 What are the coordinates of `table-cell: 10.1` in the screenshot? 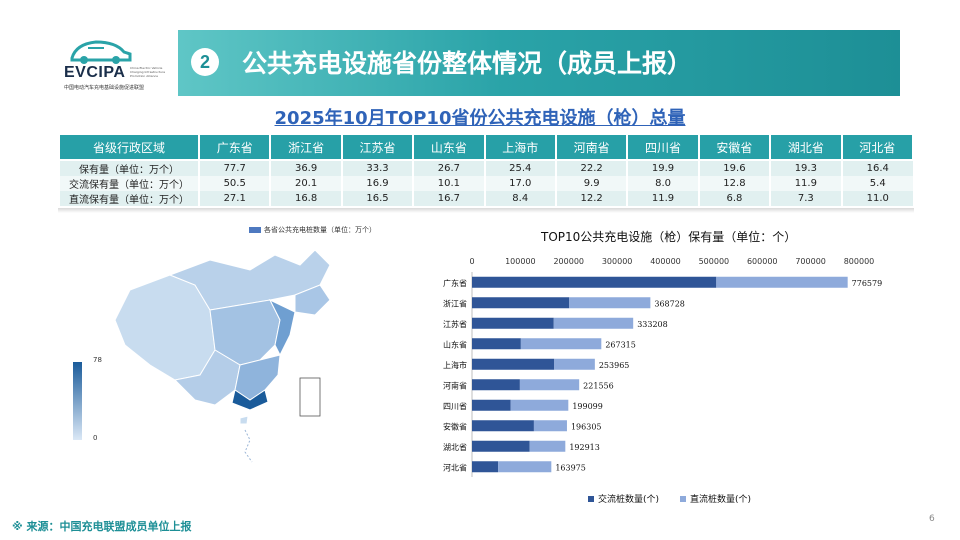 It's located at (448, 183).